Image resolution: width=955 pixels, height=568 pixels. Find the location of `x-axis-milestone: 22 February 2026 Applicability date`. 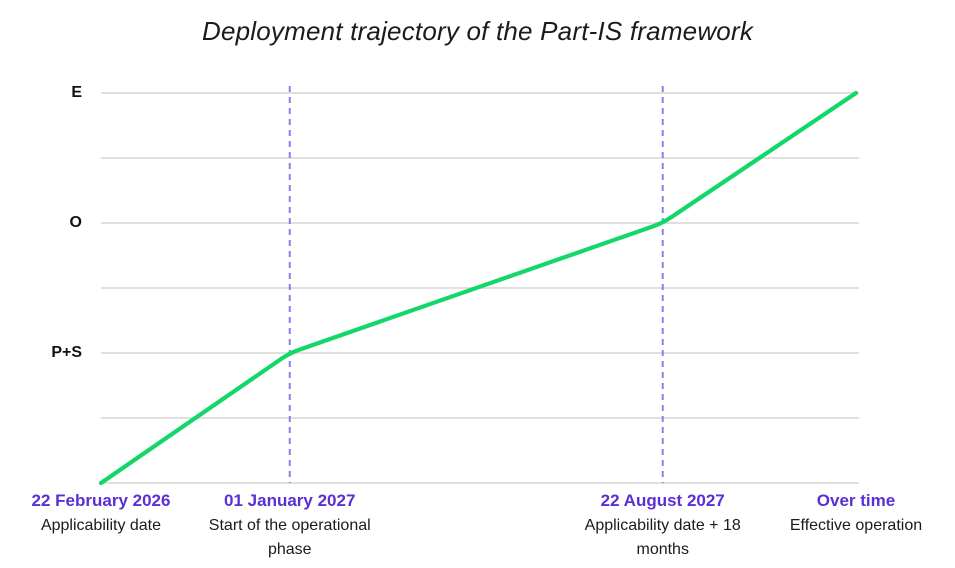

x-axis-milestone: 22 February 2026 Applicability date is located at coordinates (108, 514).